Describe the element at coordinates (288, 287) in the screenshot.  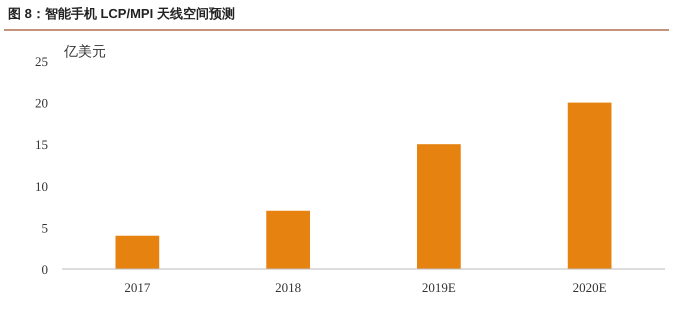
I see `x-tick-label: 2018` at that location.